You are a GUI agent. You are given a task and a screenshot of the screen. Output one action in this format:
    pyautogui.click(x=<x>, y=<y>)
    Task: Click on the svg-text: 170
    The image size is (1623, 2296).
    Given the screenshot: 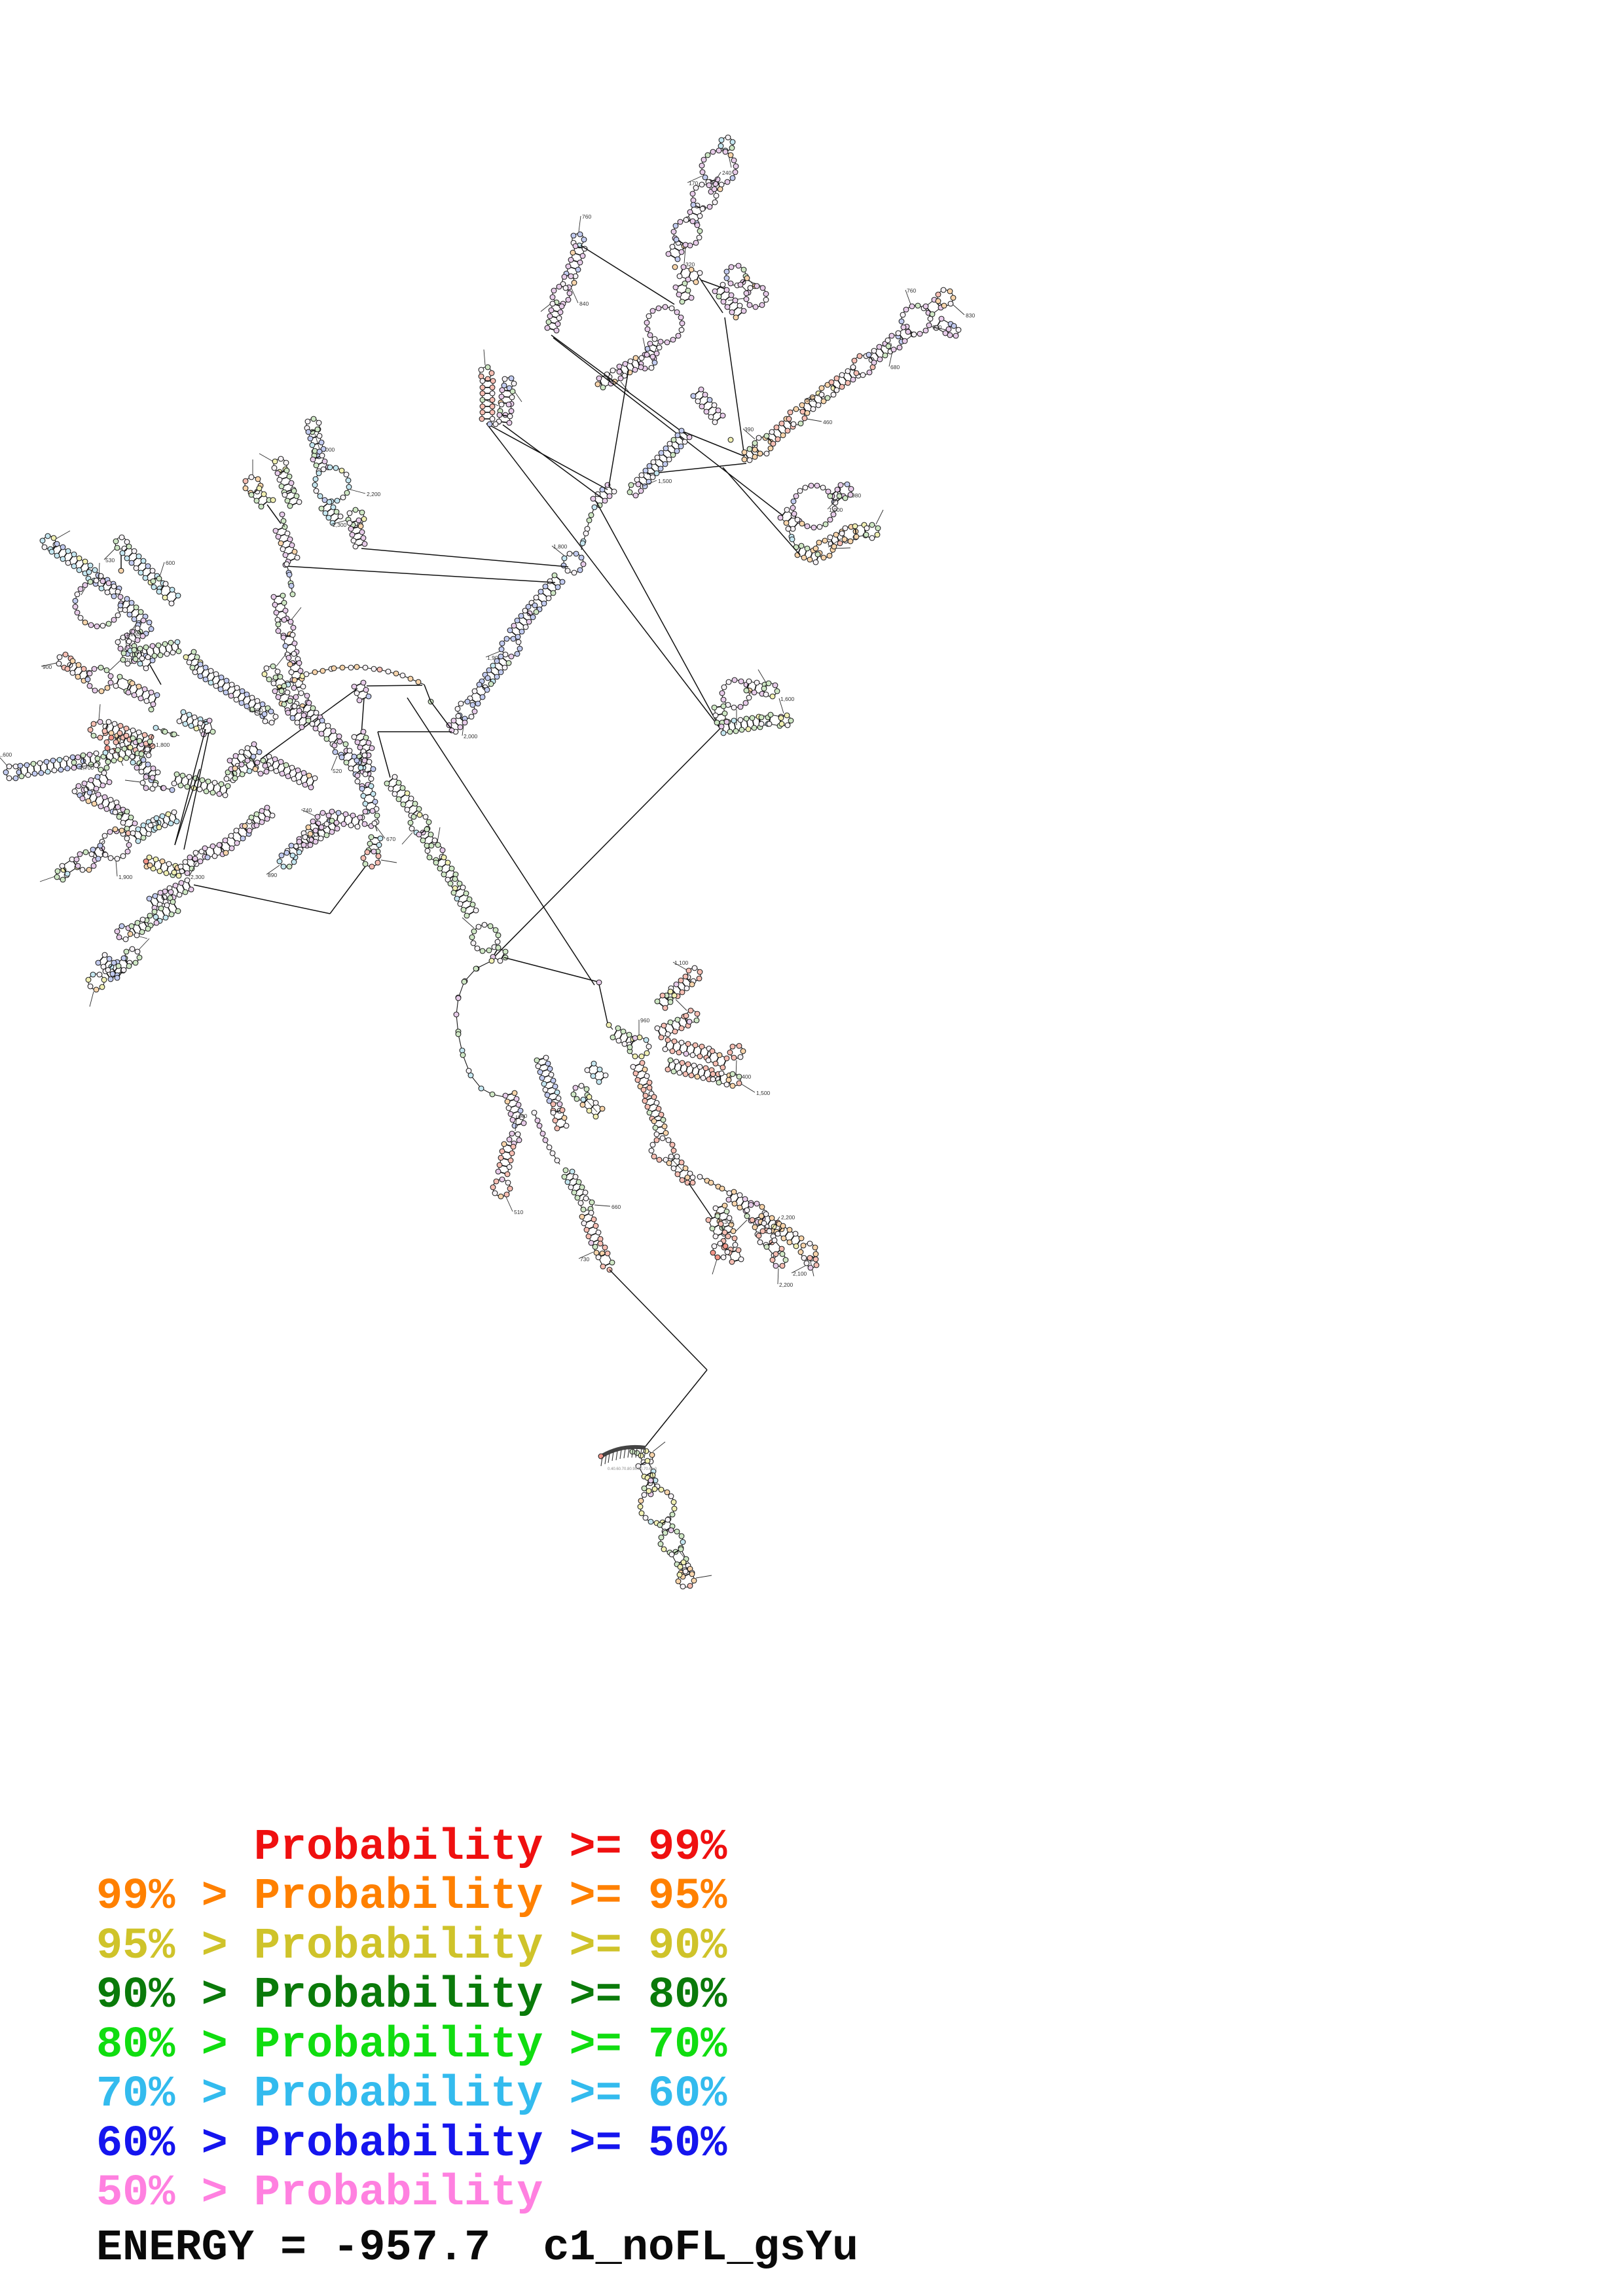 What is the action you would take?
    pyautogui.click(x=693, y=183)
    